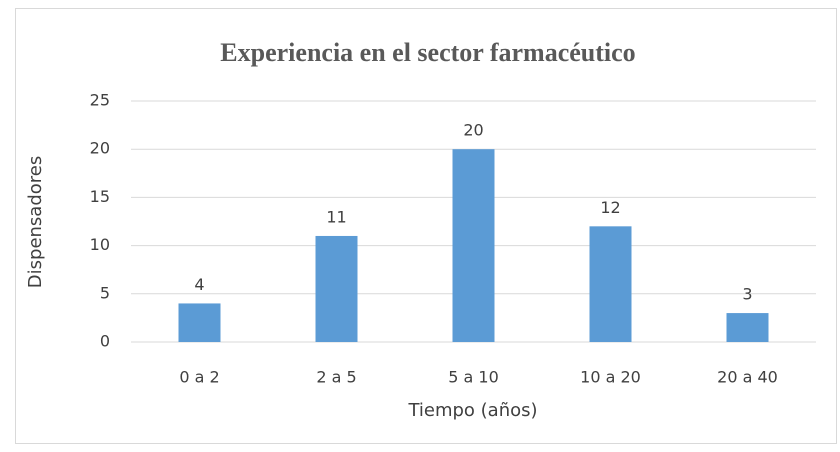 The height and width of the screenshot is (452, 840). What do you see at coordinates (473, 377) in the screenshot?
I see `x-tick-label: 5 a 10` at bounding box center [473, 377].